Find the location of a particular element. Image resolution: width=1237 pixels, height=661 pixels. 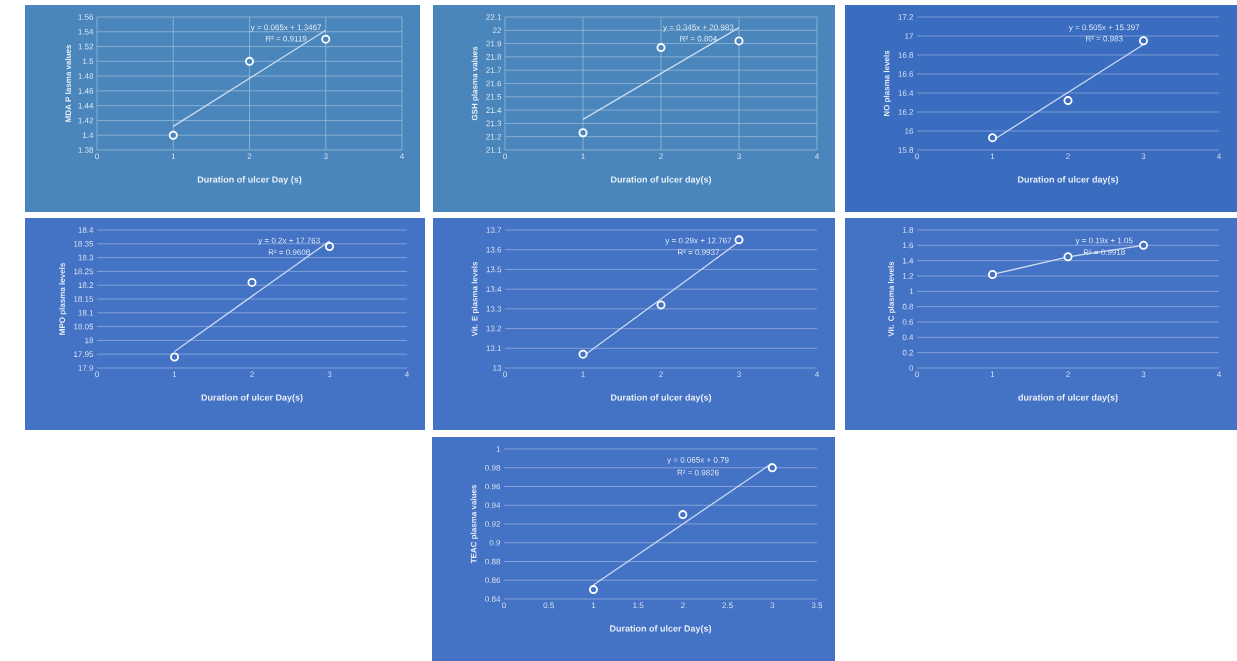

annotation: y = 0.2x + 17.763 is located at coordinates (289, 241).